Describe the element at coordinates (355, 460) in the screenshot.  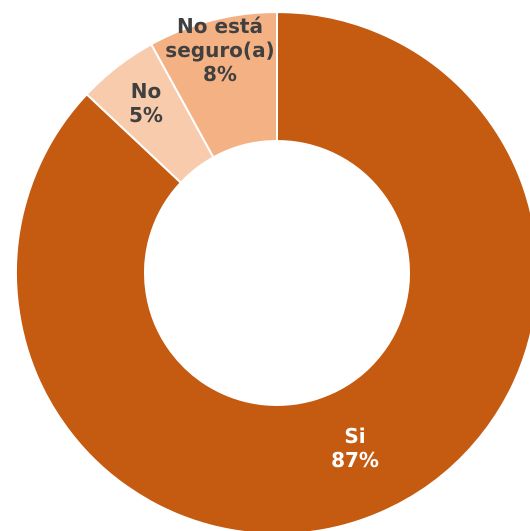
I see `data-label-si-value: 87%` at that location.